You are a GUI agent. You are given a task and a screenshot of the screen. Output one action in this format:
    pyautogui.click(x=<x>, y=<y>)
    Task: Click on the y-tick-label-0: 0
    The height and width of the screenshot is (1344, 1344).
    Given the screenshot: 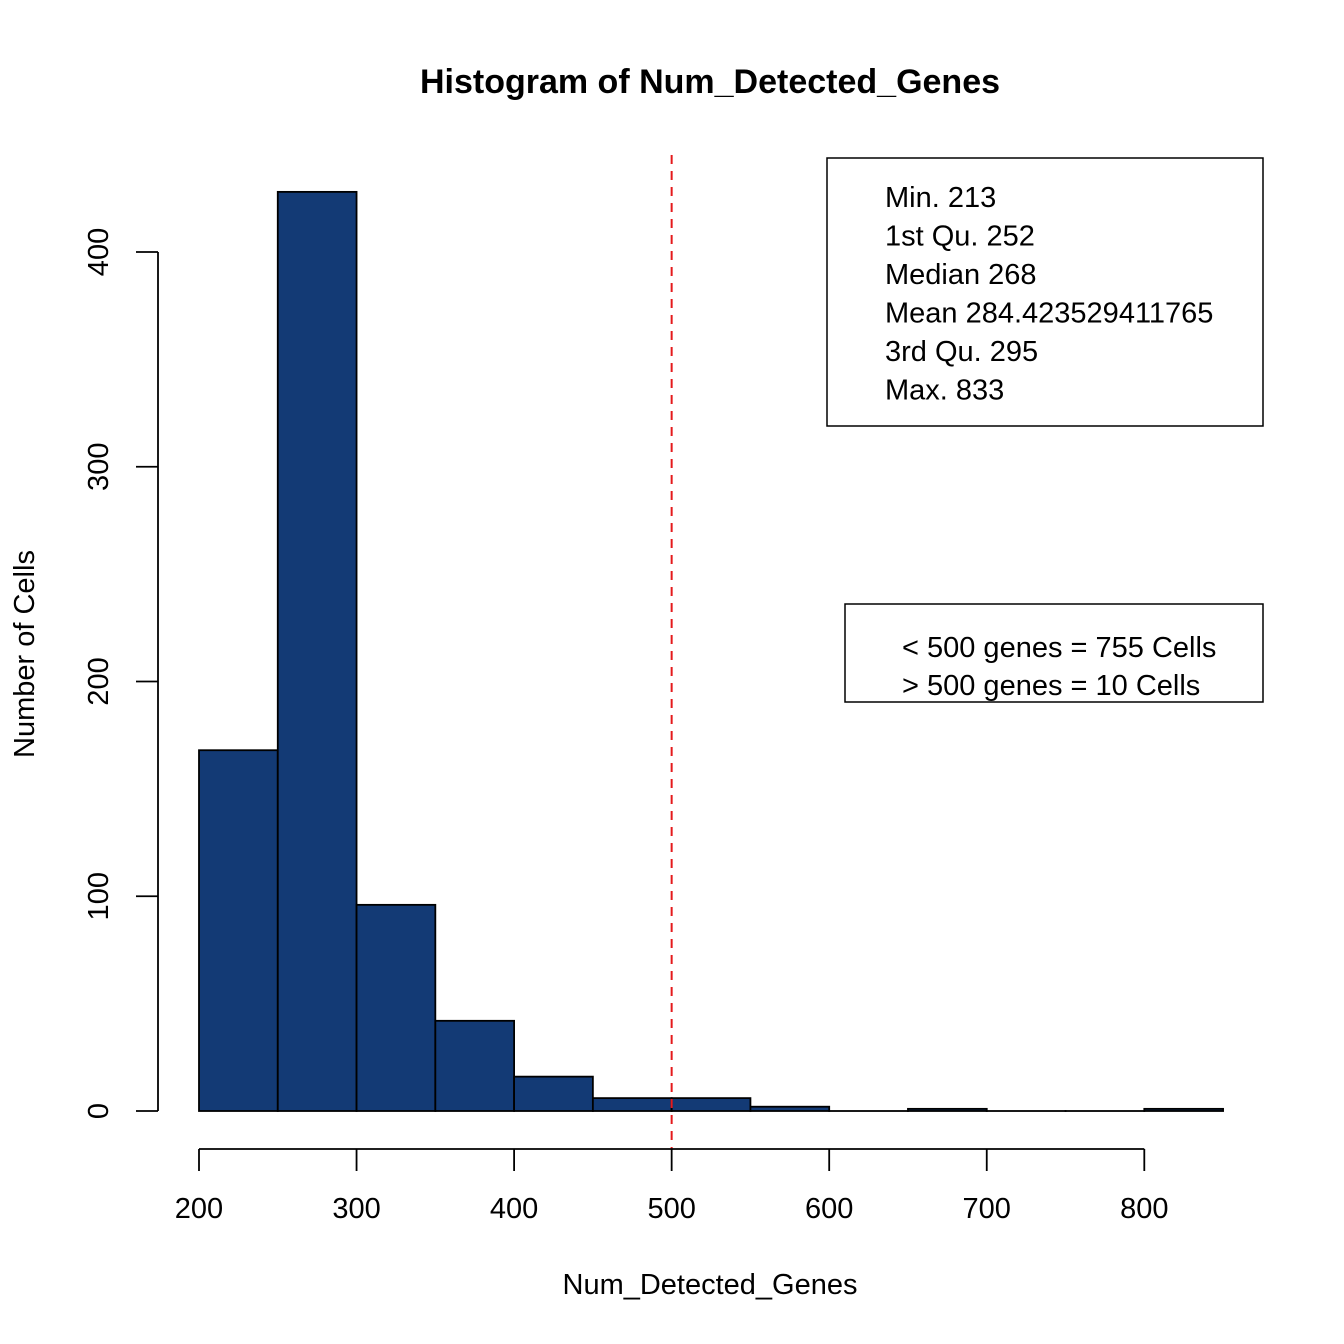 What is the action you would take?
    pyautogui.click(x=99, y=1111)
    